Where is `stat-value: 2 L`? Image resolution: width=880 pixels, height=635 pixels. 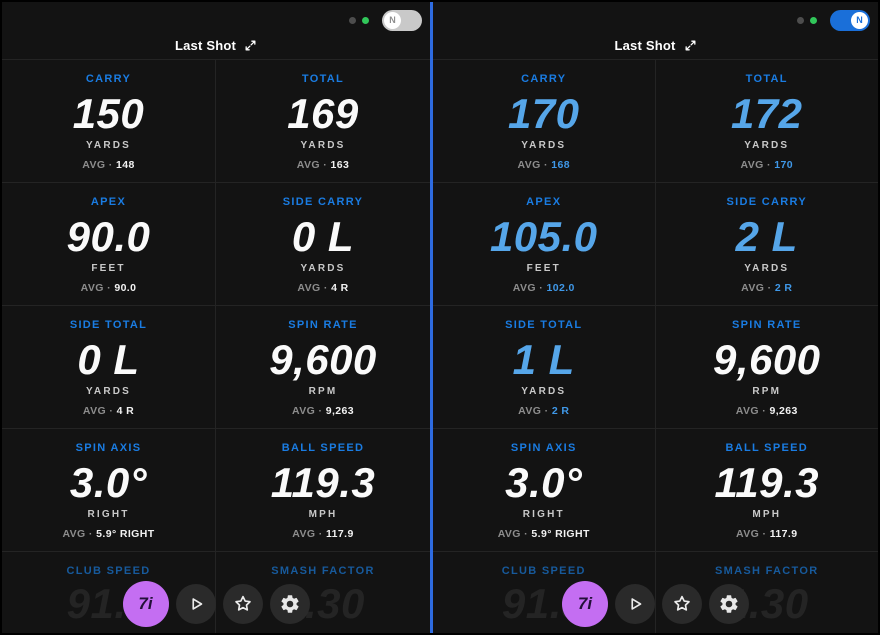 stat-value: 2 L is located at coordinates (766, 236).